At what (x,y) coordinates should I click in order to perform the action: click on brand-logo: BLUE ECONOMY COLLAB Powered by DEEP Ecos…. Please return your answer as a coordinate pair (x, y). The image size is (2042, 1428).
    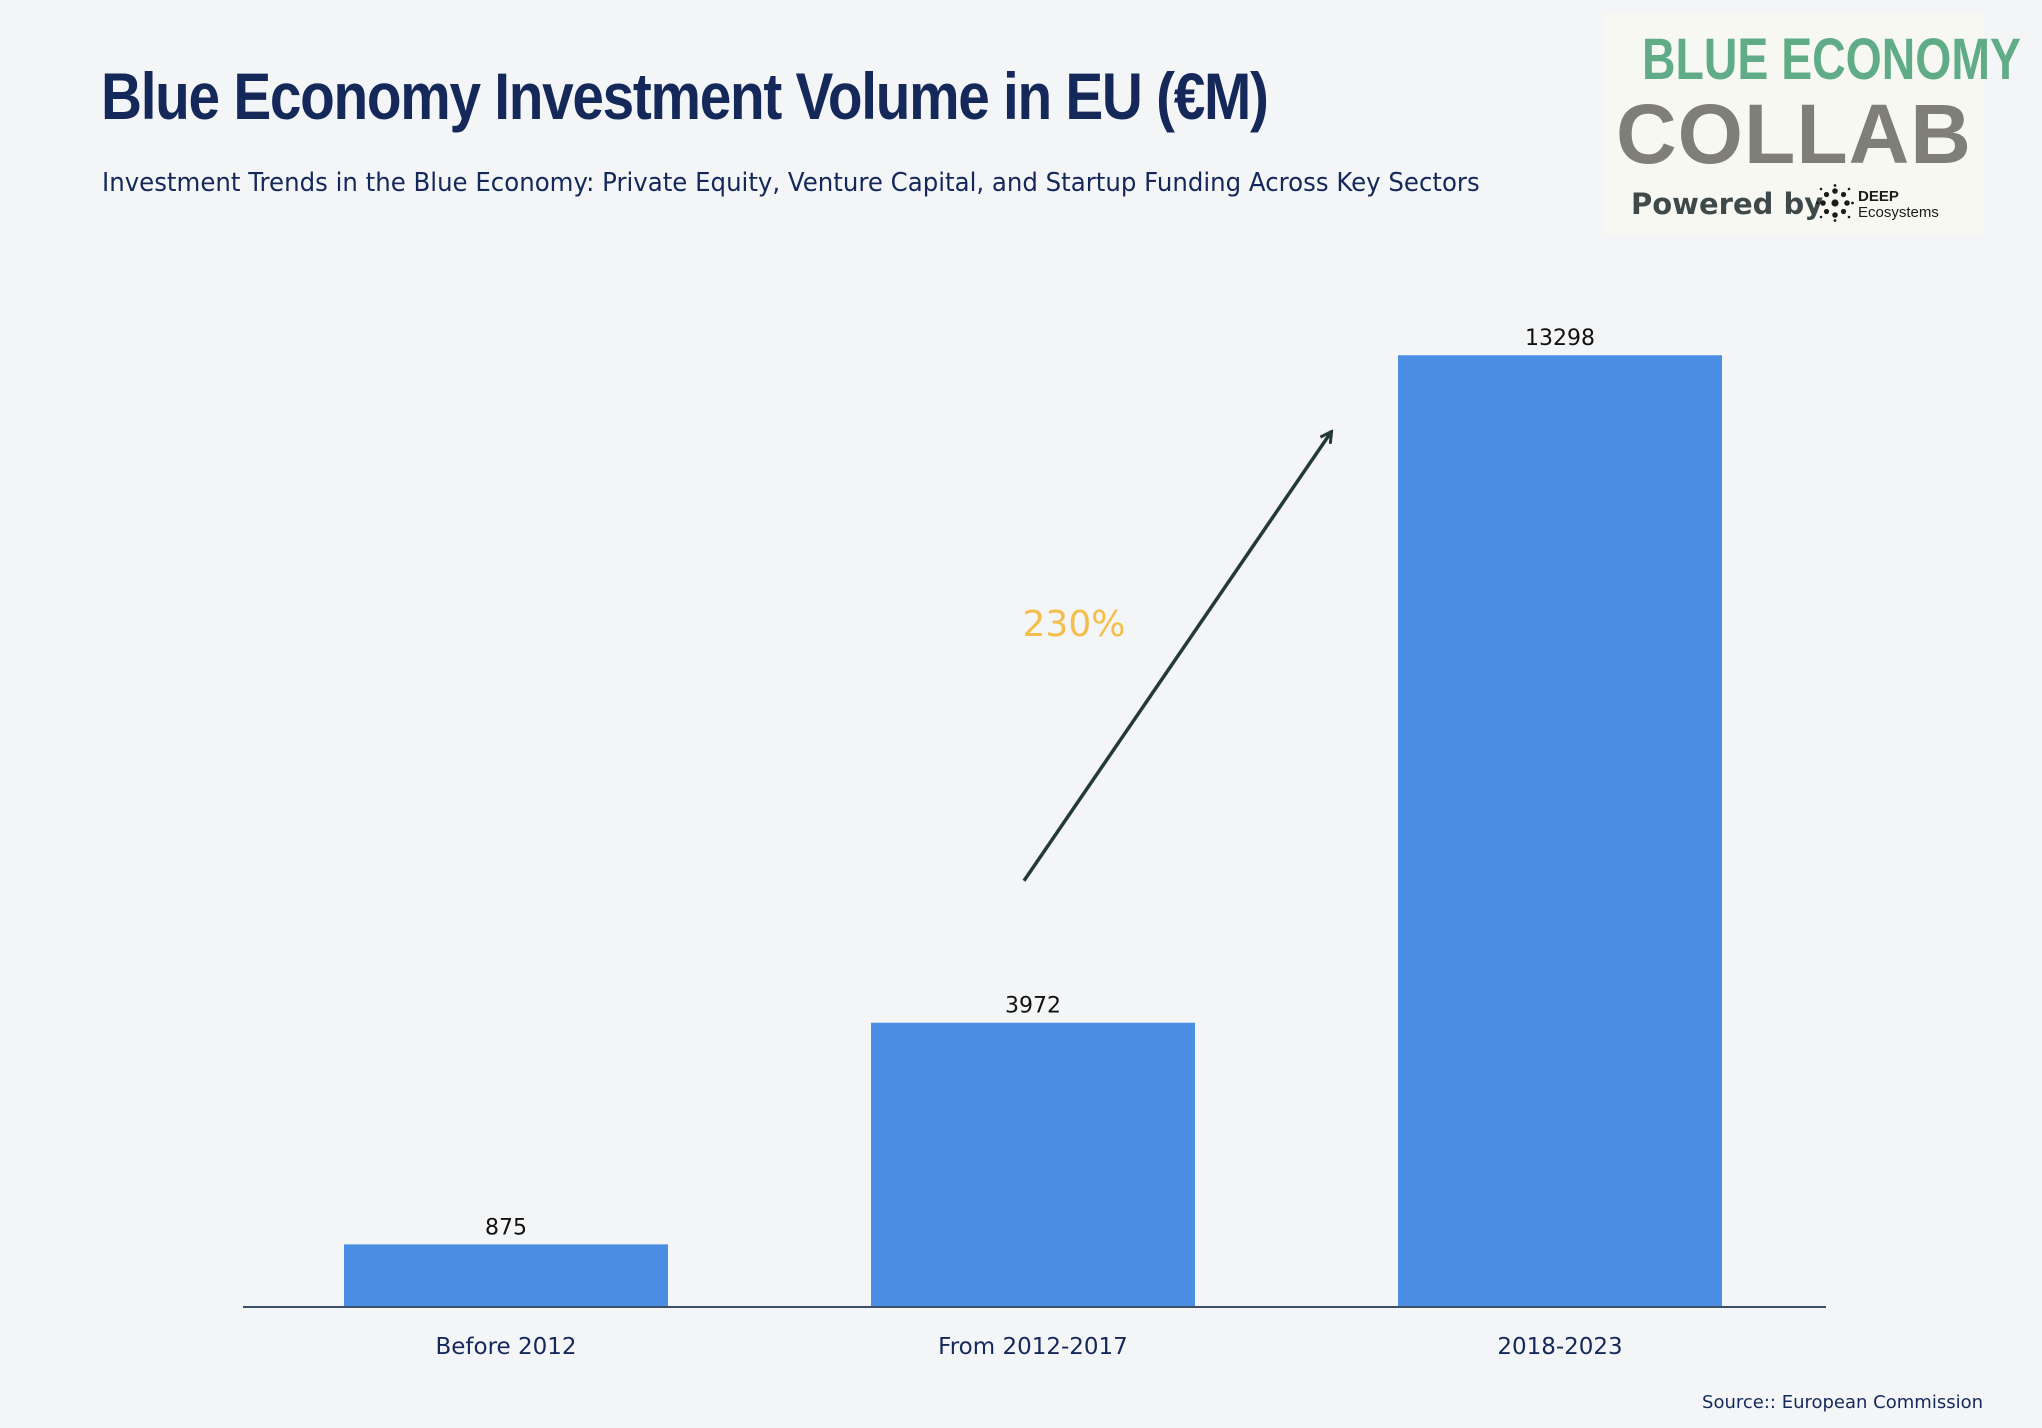
    Looking at the image, I should click on (1812, 124).